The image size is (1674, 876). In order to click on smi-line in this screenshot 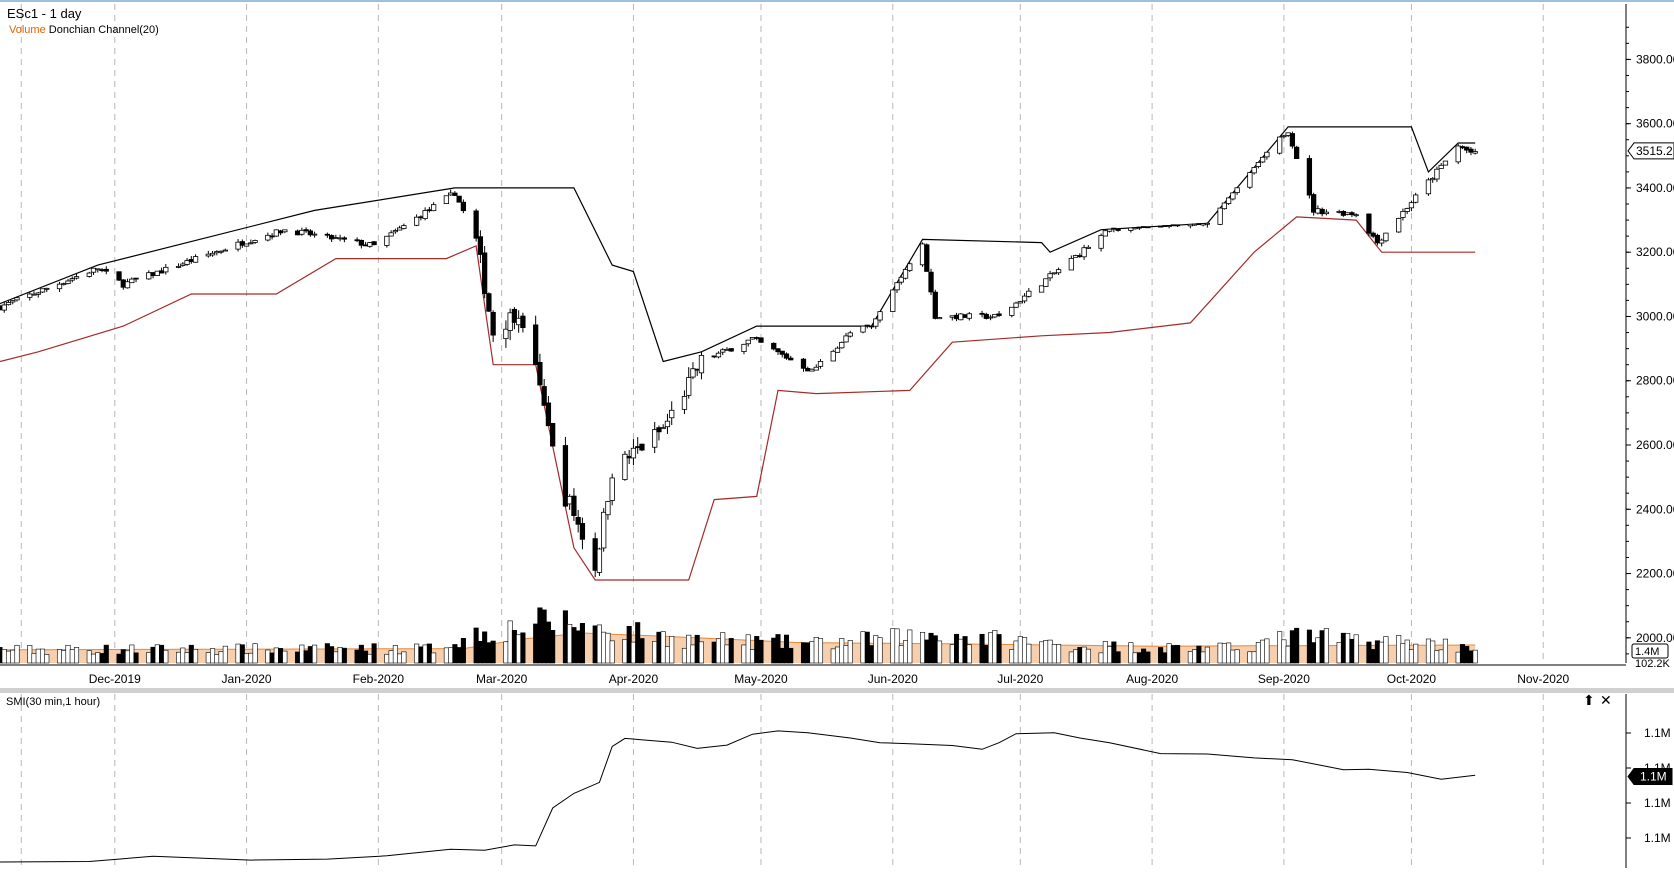, I will do `click(738, 796)`.